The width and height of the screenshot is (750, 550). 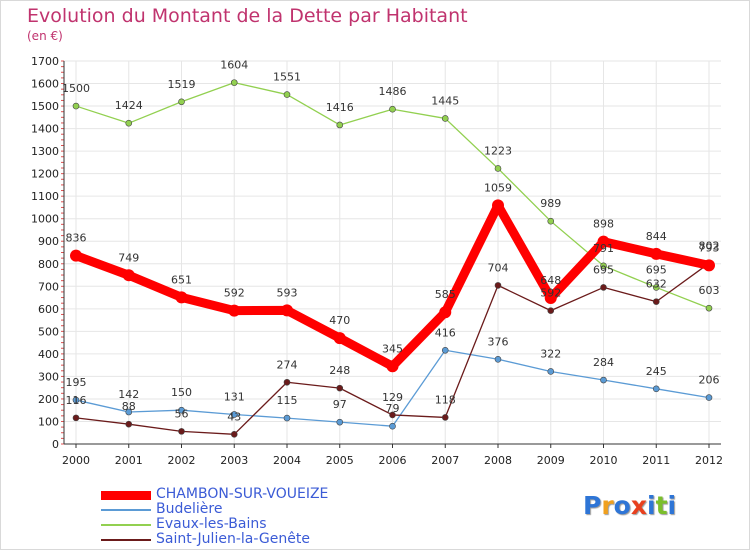 What do you see at coordinates (392, 348) in the screenshot?
I see `data-label-0: 345` at bounding box center [392, 348].